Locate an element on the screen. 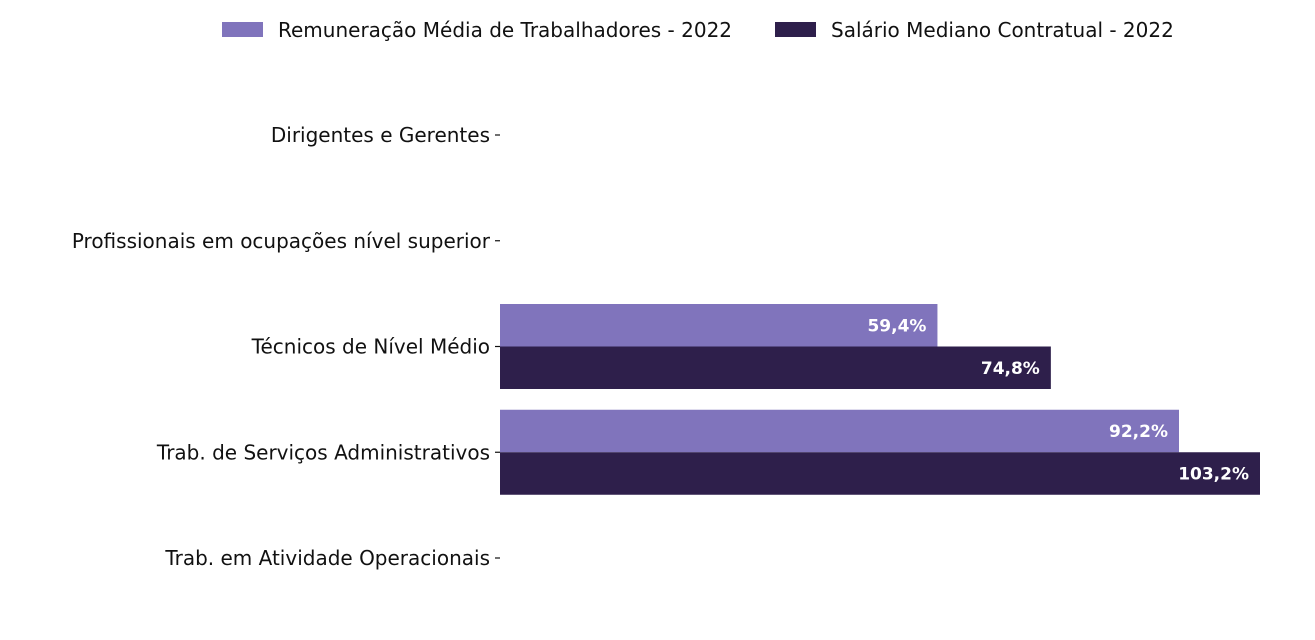 The width and height of the screenshot is (1315, 640). data-label-series2-cat4: 103,2% is located at coordinates (1213, 475).